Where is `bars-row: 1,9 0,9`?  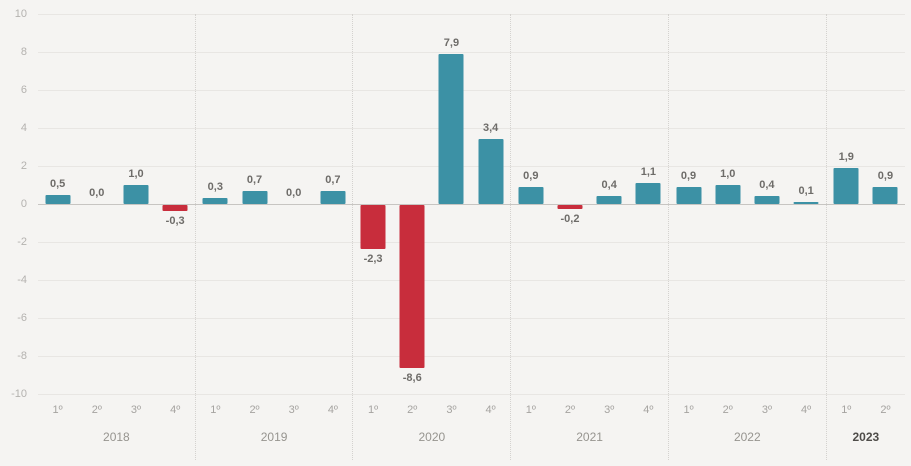 bars-row: 1,9 0,9 is located at coordinates (866, 204).